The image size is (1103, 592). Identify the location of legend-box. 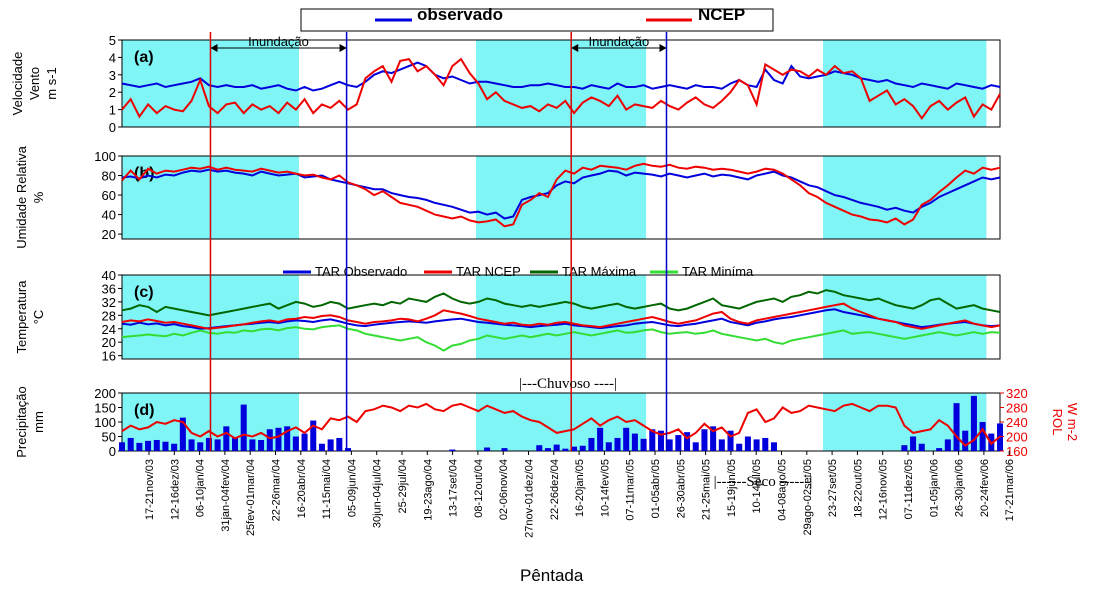
(537, 20).